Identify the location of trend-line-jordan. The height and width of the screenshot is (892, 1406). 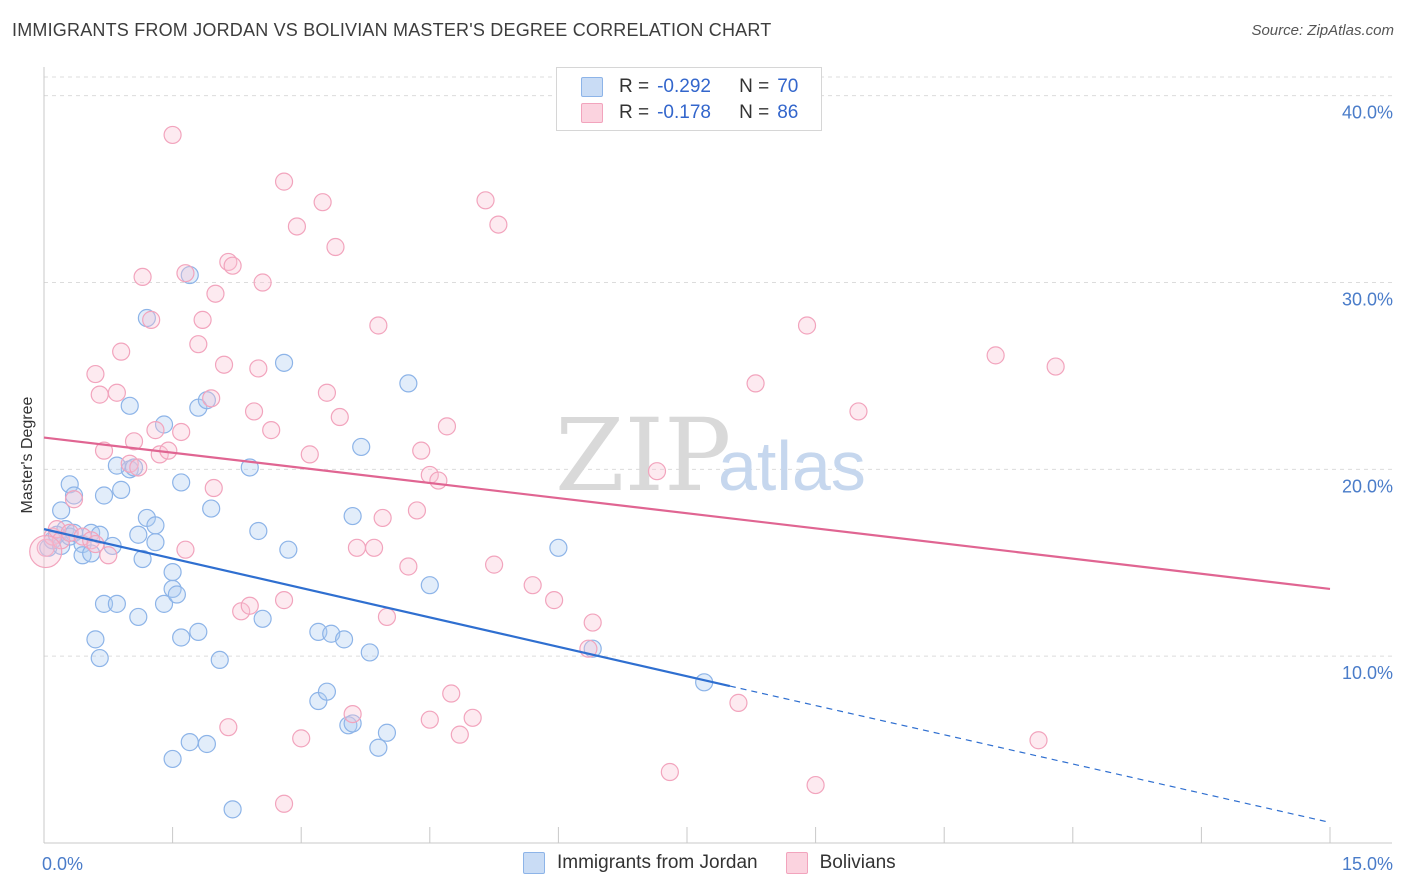
(387, 608).